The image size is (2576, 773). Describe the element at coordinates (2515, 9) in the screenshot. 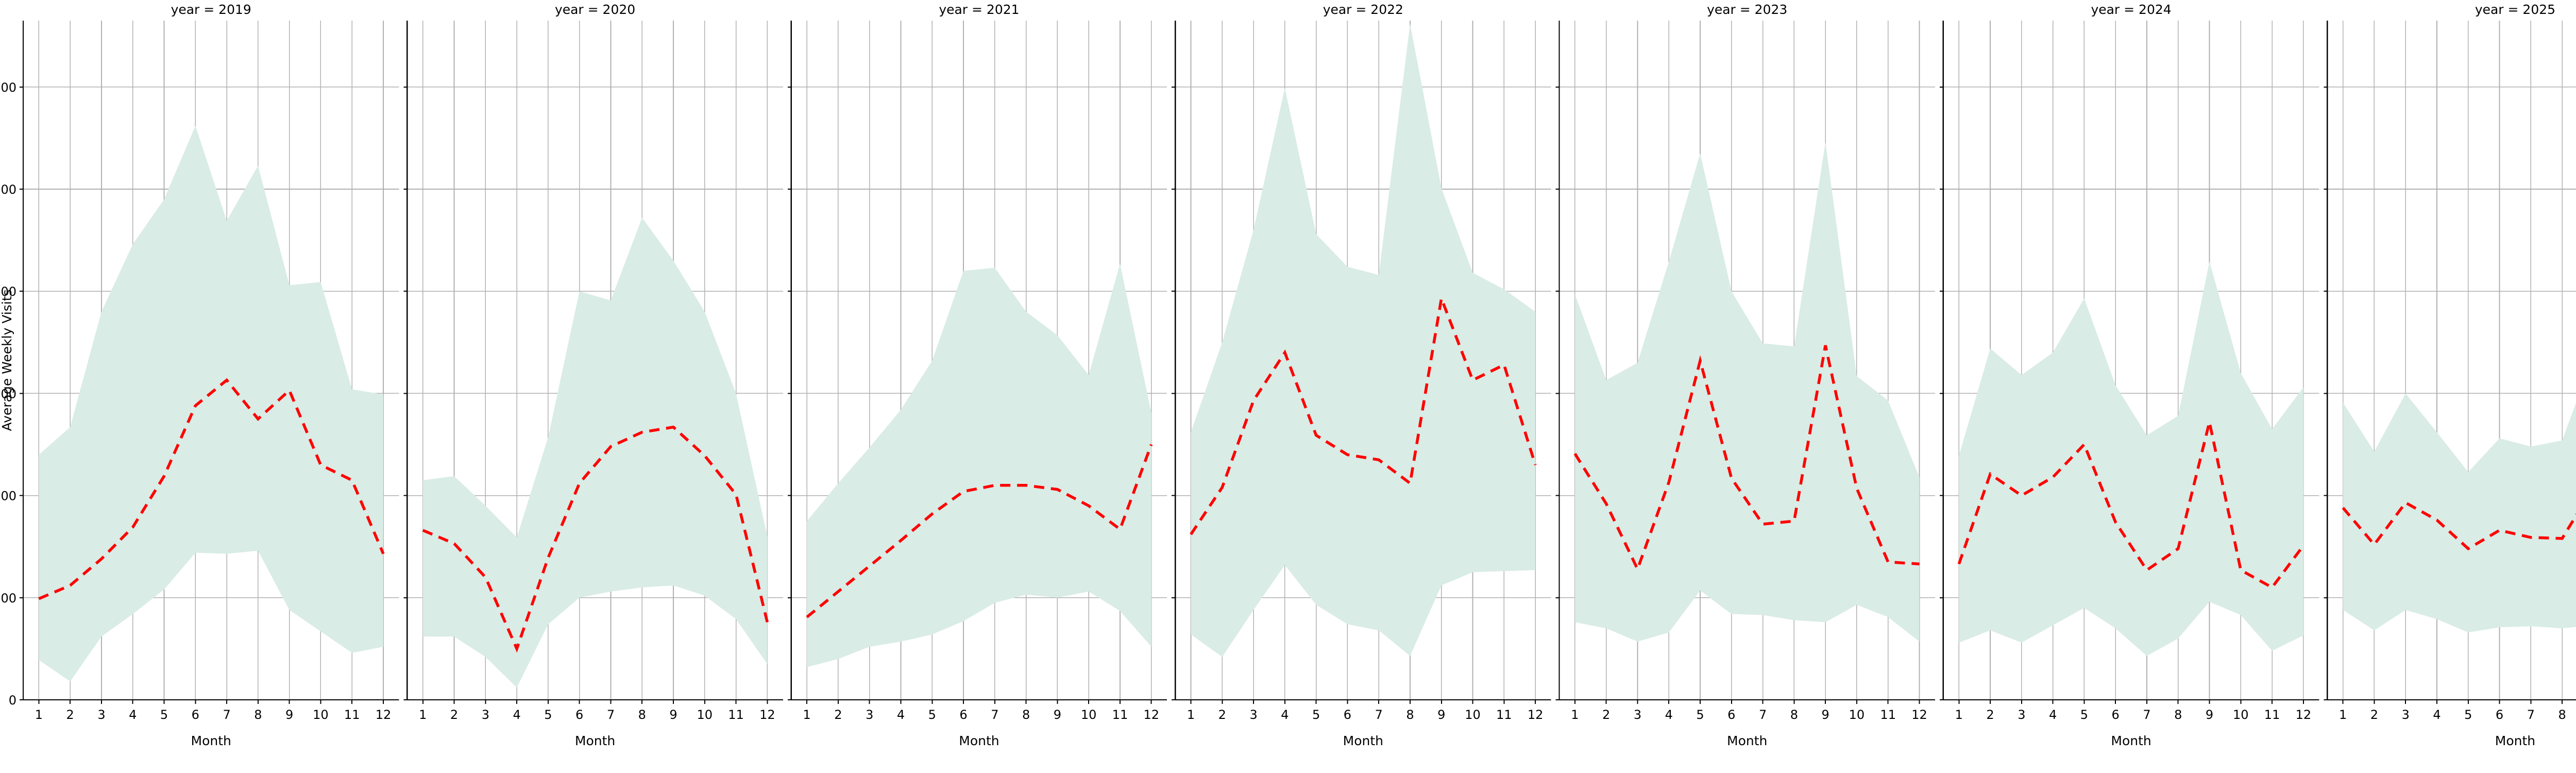

I see `facet-title-2025: year = 2025` at that location.